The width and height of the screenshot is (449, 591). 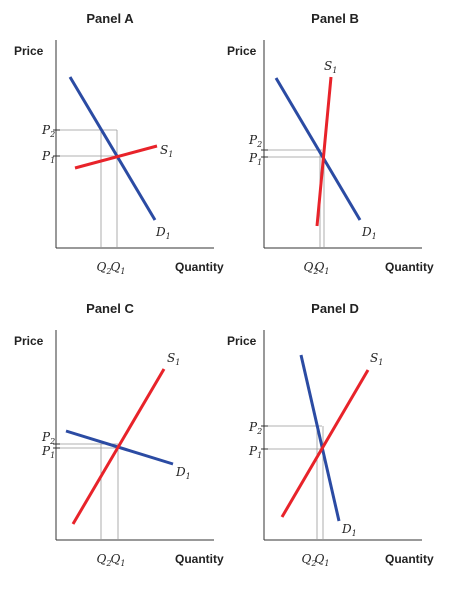 I want to click on panel-d-quantity-label-2: Q1, so click(x=322, y=560).